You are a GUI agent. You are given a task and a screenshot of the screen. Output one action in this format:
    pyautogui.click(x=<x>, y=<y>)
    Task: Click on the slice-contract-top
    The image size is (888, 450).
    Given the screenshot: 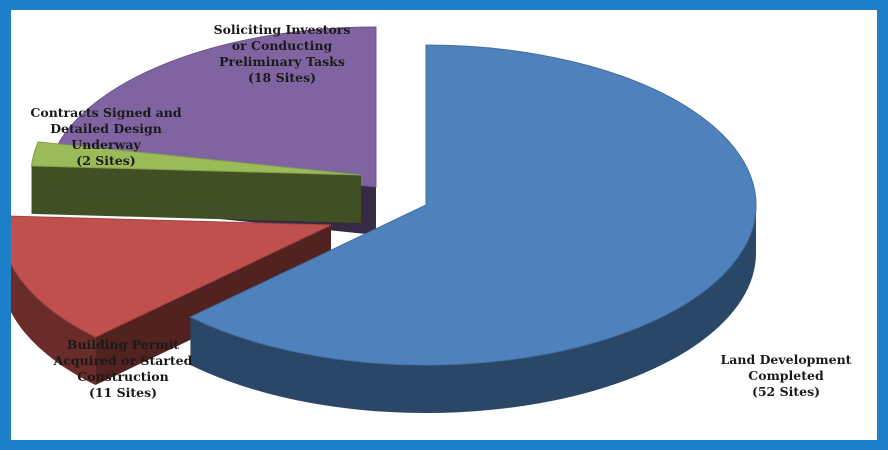 What is the action you would take?
    pyautogui.click(x=196, y=158)
    